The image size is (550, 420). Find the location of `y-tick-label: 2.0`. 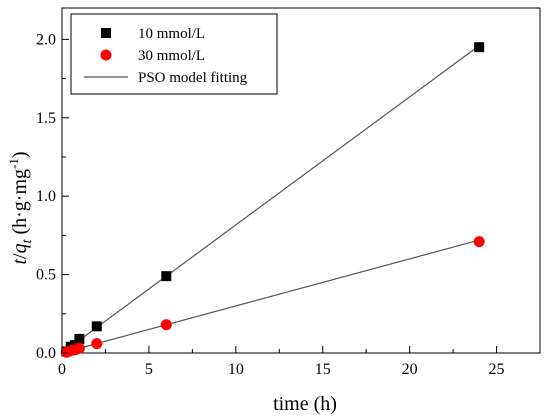

y-tick-label: 2.0 is located at coordinates (46, 39).